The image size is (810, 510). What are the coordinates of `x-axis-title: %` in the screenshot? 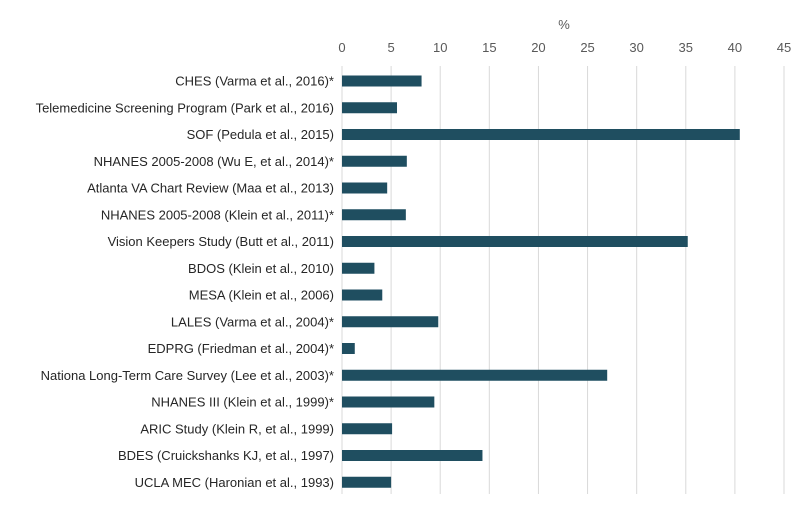 It's located at (564, 24).